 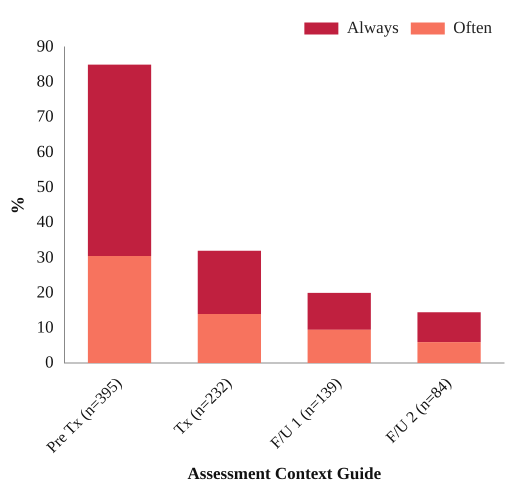 What do you see at coordinates (45, 151) in the screenshot?
I see `y-tick-label: 60` at bounding box center [45, 151].